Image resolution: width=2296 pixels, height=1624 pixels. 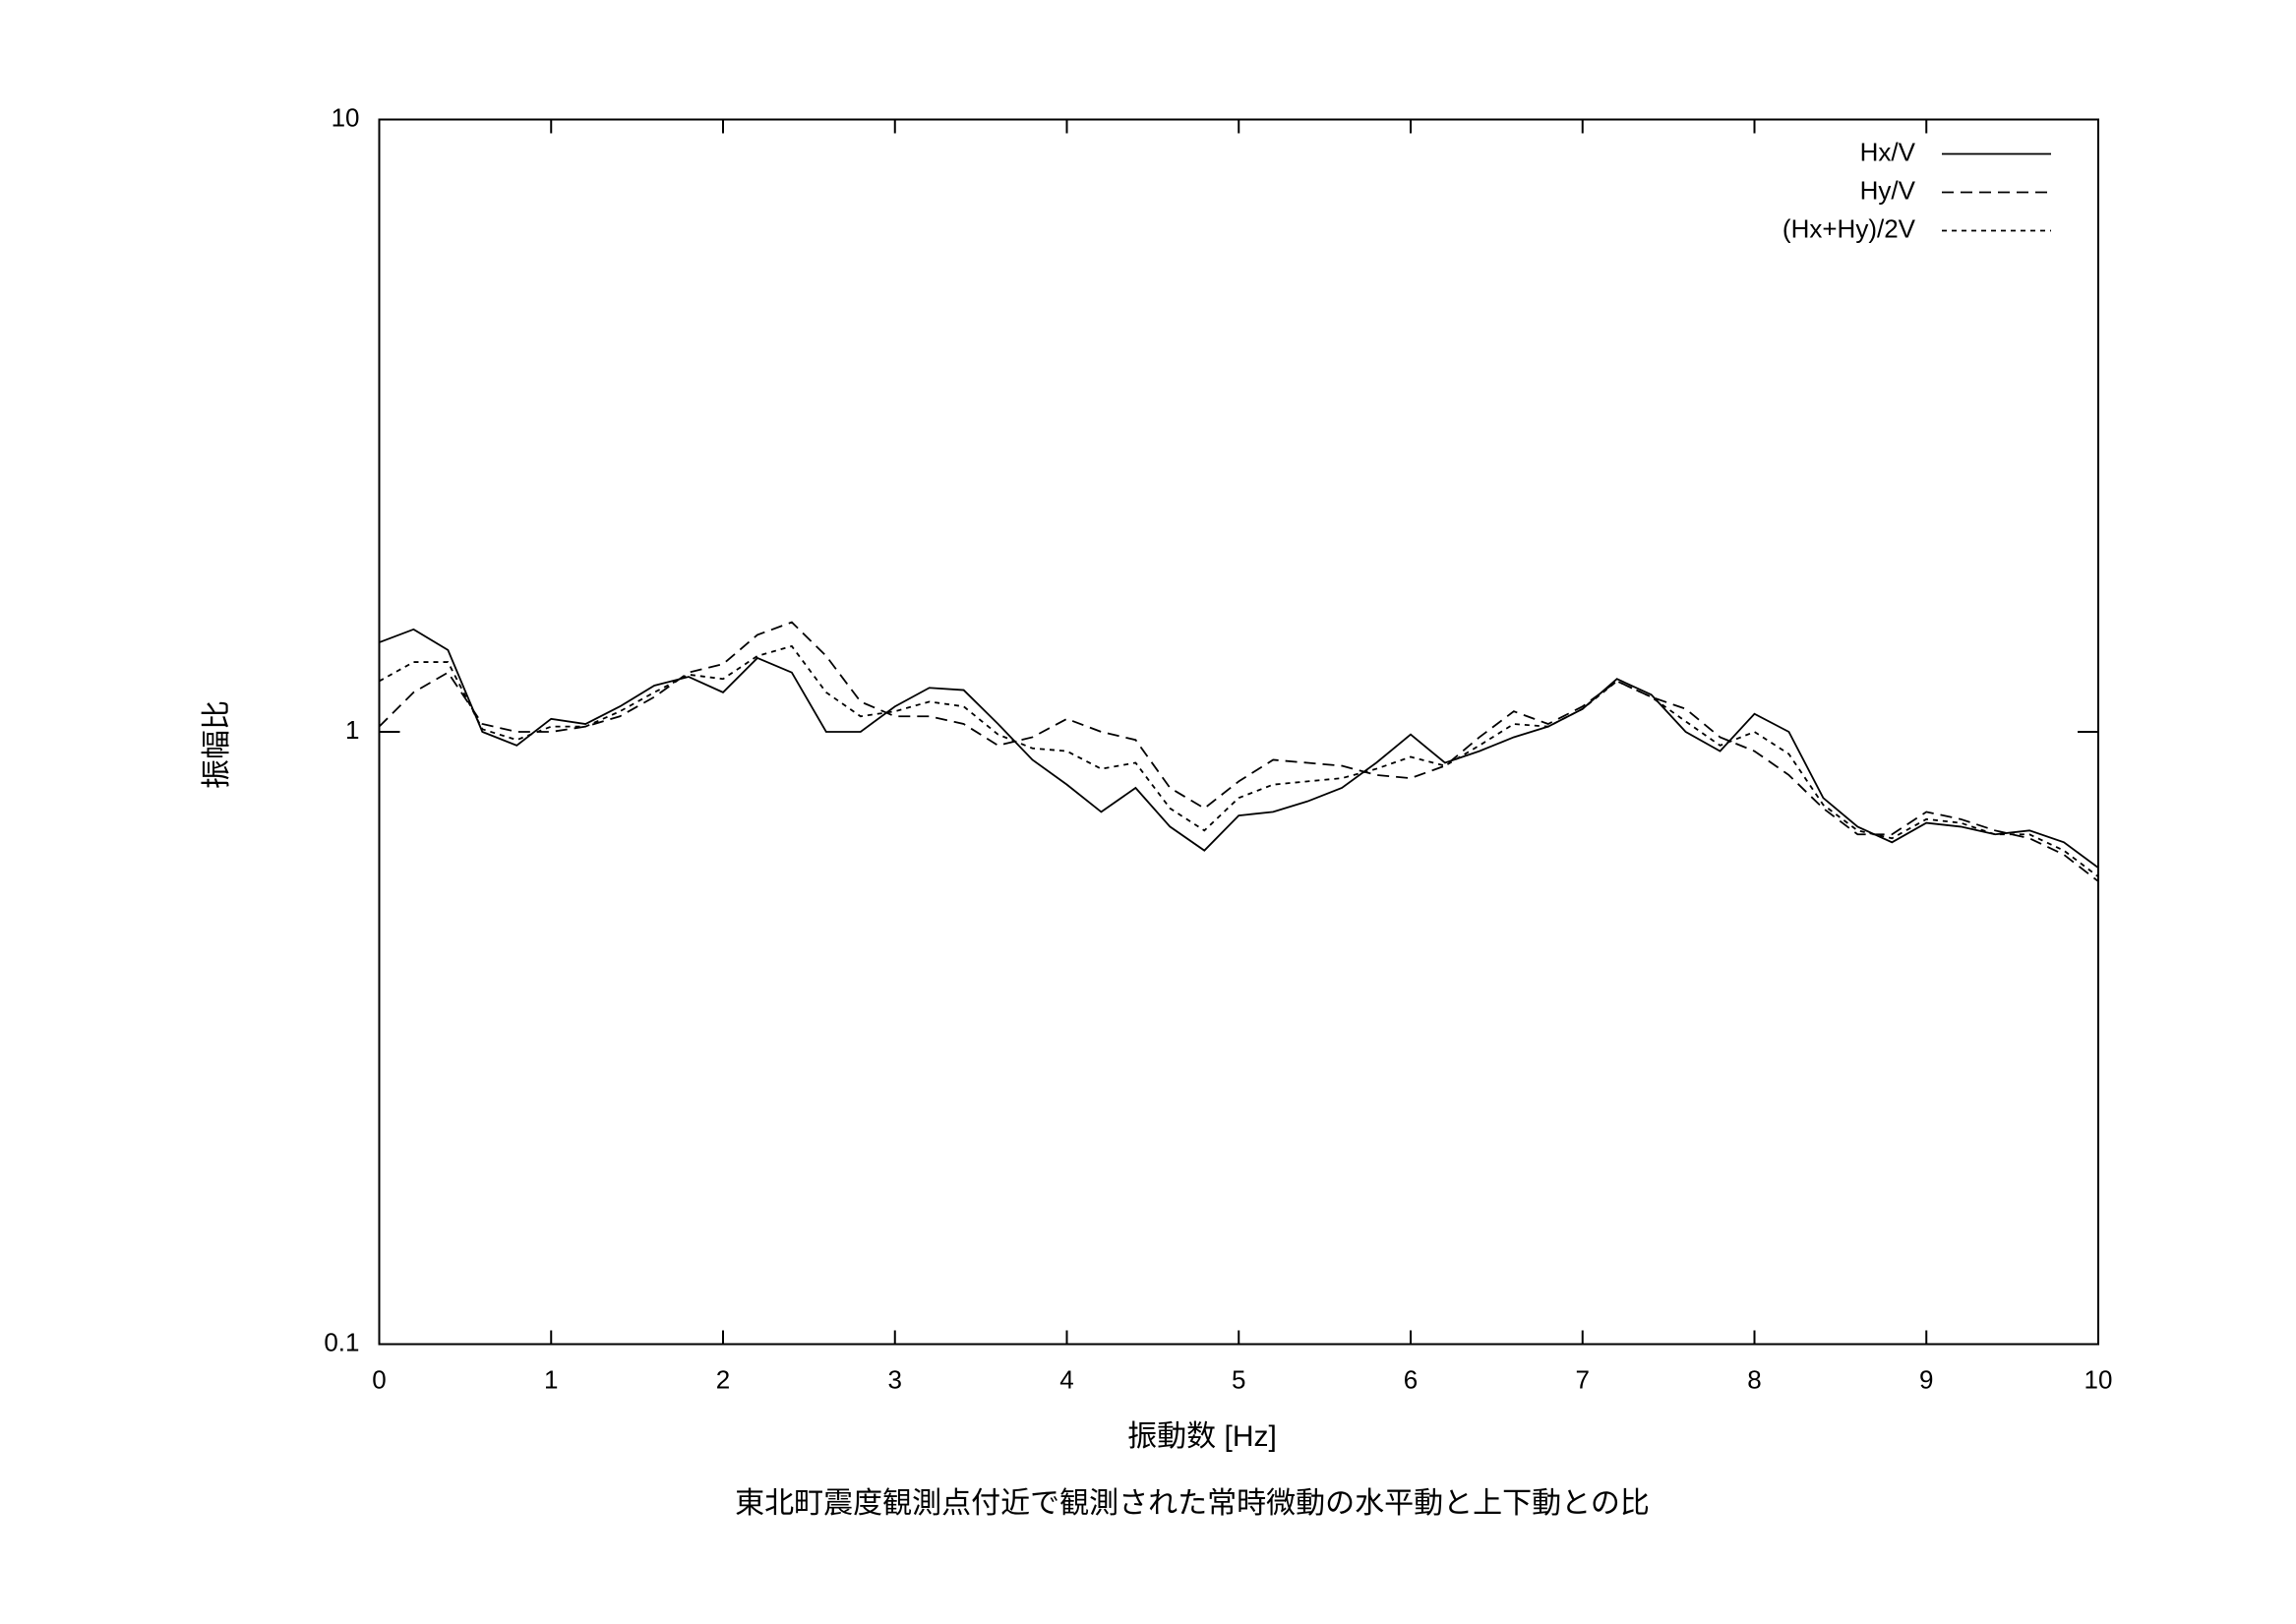 I want to click on x-tick-label: 1, so click(x=551, y=1379).